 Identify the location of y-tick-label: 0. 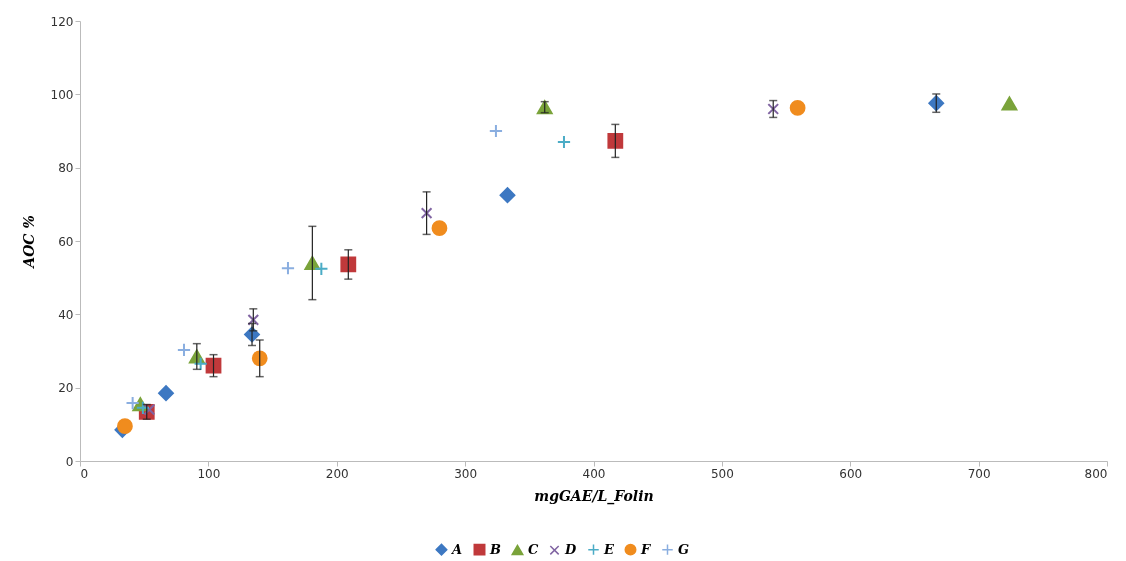
(69, 461).